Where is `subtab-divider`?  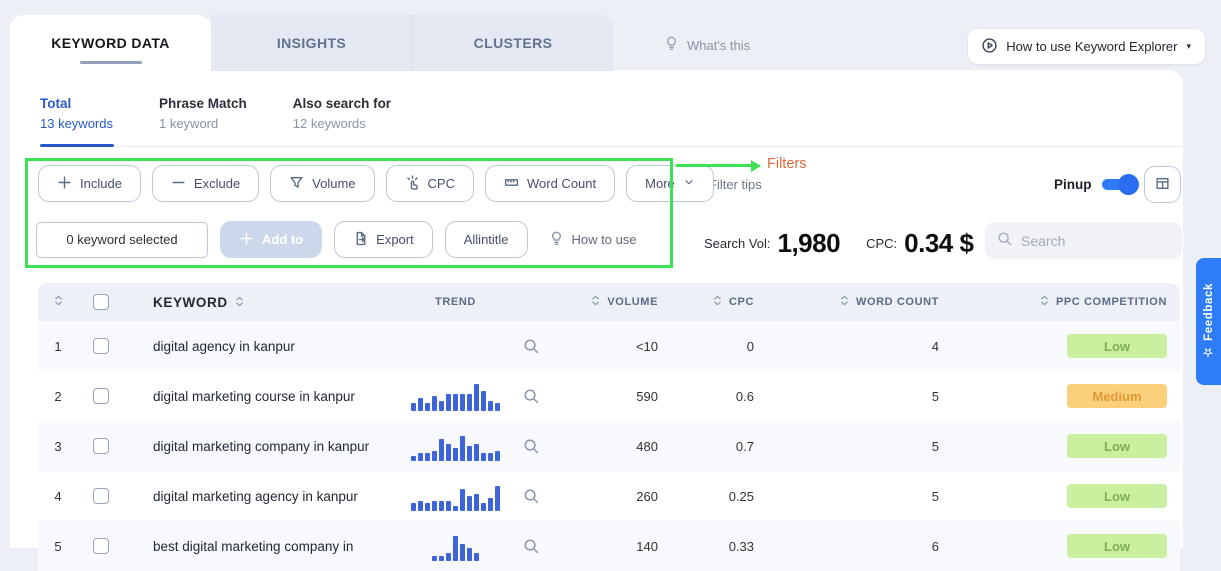
subtab-divider is located at coordinates (611, 146).